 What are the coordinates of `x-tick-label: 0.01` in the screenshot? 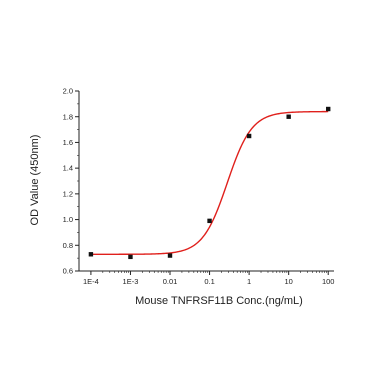 It's located at (170, 281).